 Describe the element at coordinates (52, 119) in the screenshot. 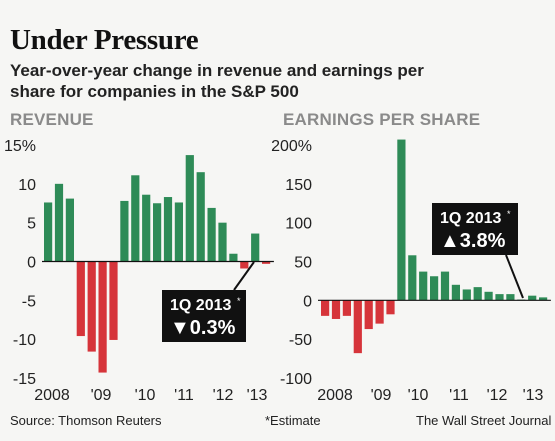

I see `revenue-panel-title: REVENUE` at that location.